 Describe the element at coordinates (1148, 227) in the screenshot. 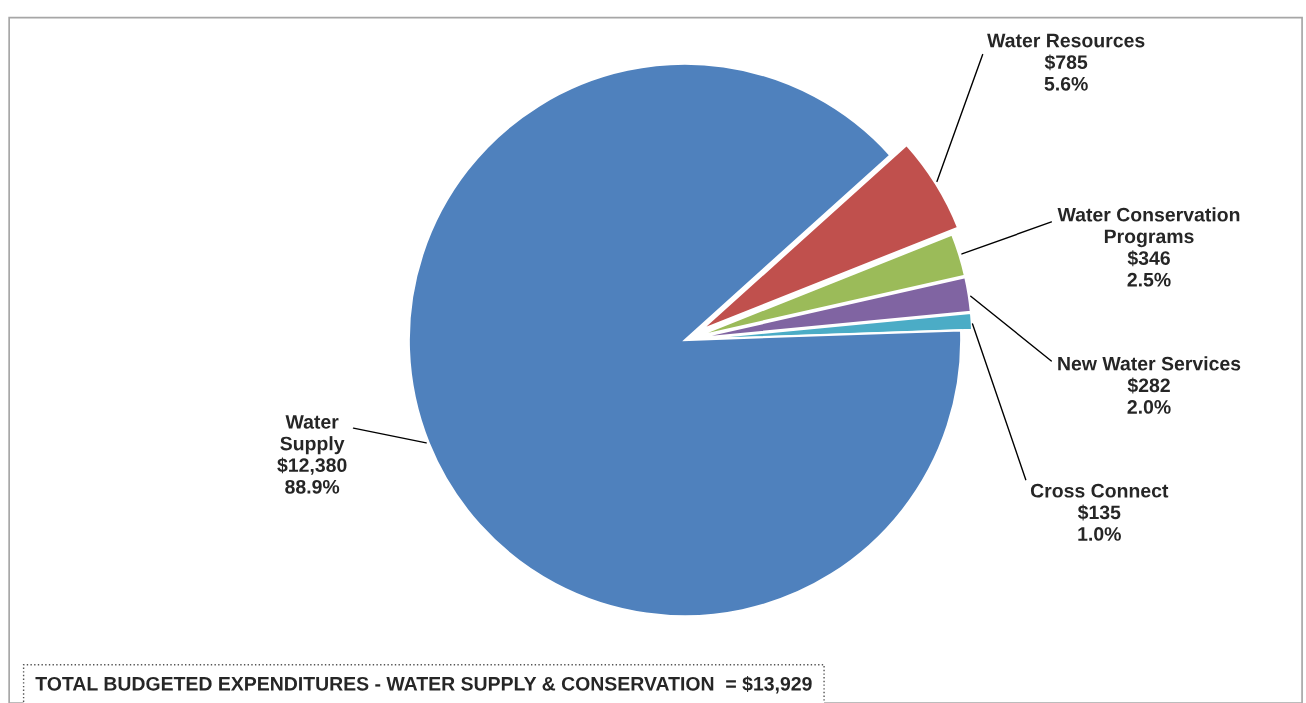

I see `slice-label: Water Conservation Programs` at that location.